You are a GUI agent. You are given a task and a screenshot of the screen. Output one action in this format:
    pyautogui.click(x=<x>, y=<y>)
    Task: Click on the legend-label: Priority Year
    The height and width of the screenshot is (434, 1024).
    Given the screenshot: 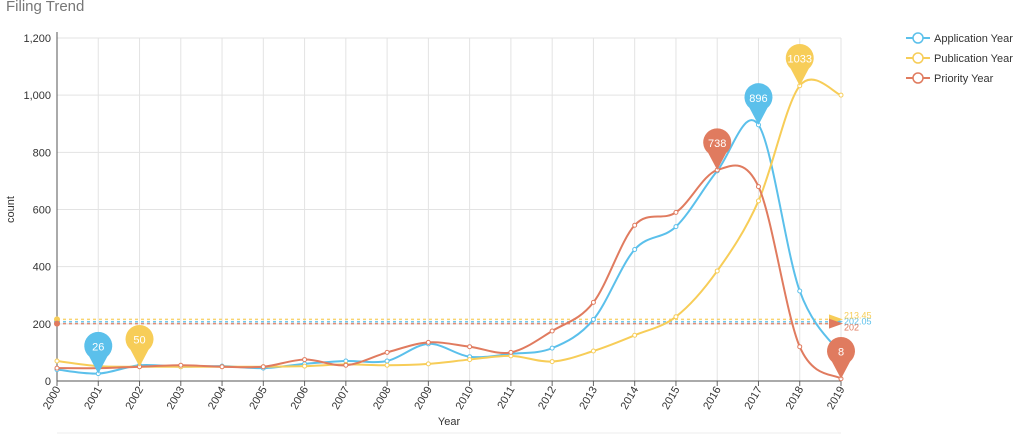 What is the action you would take?
    pyautogui.click(x=964, y=79)
    